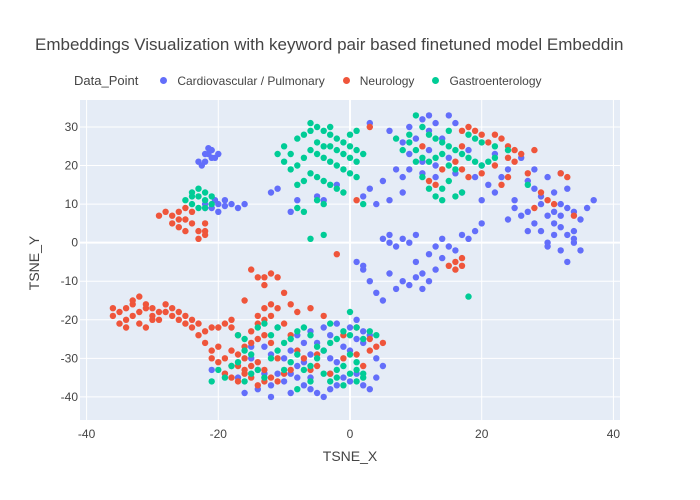 This screenshot has width=700, height=500. What do you see at coordinates (346, 80) in the screenshot?
I see `legend-marker-neurology` at bounding box center [346, 80].